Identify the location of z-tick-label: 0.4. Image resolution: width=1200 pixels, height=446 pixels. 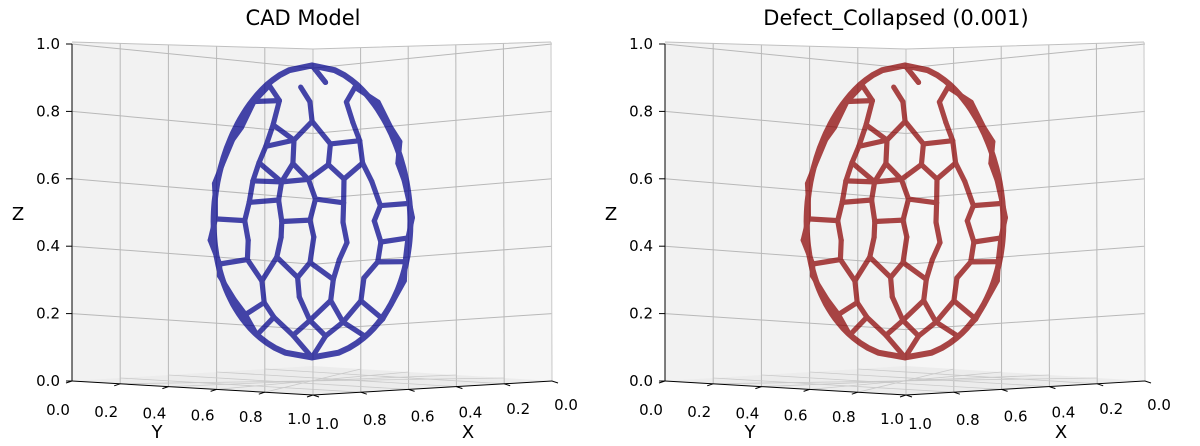
(48, 246).